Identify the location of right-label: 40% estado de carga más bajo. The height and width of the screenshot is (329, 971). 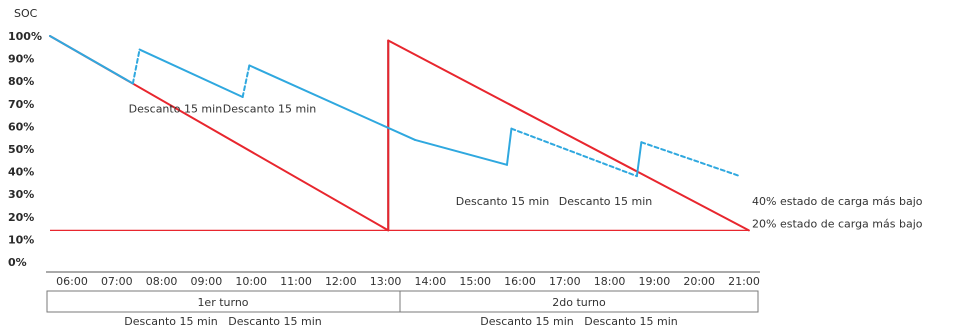
(837, 201).